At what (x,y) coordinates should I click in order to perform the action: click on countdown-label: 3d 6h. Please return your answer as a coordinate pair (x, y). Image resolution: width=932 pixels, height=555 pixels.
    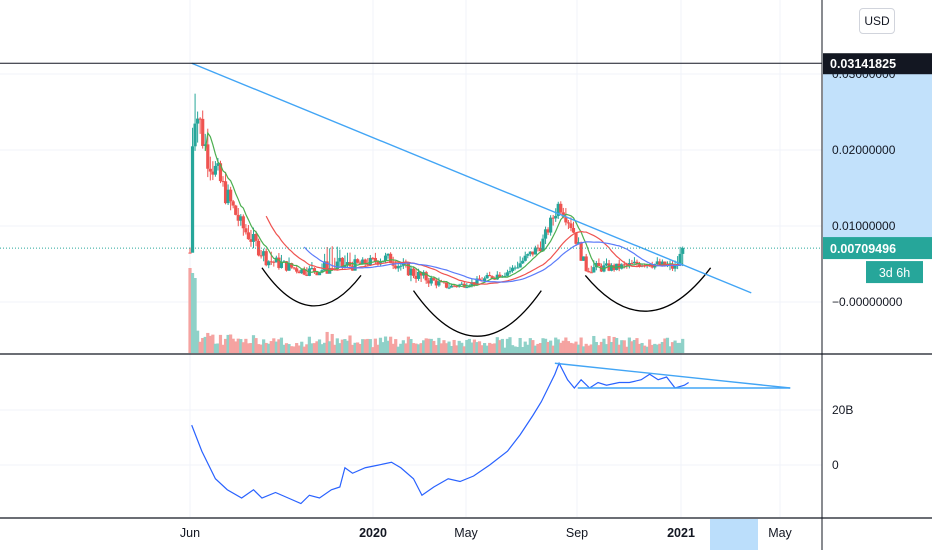
    Looking at the image, I should click on (894, 273).